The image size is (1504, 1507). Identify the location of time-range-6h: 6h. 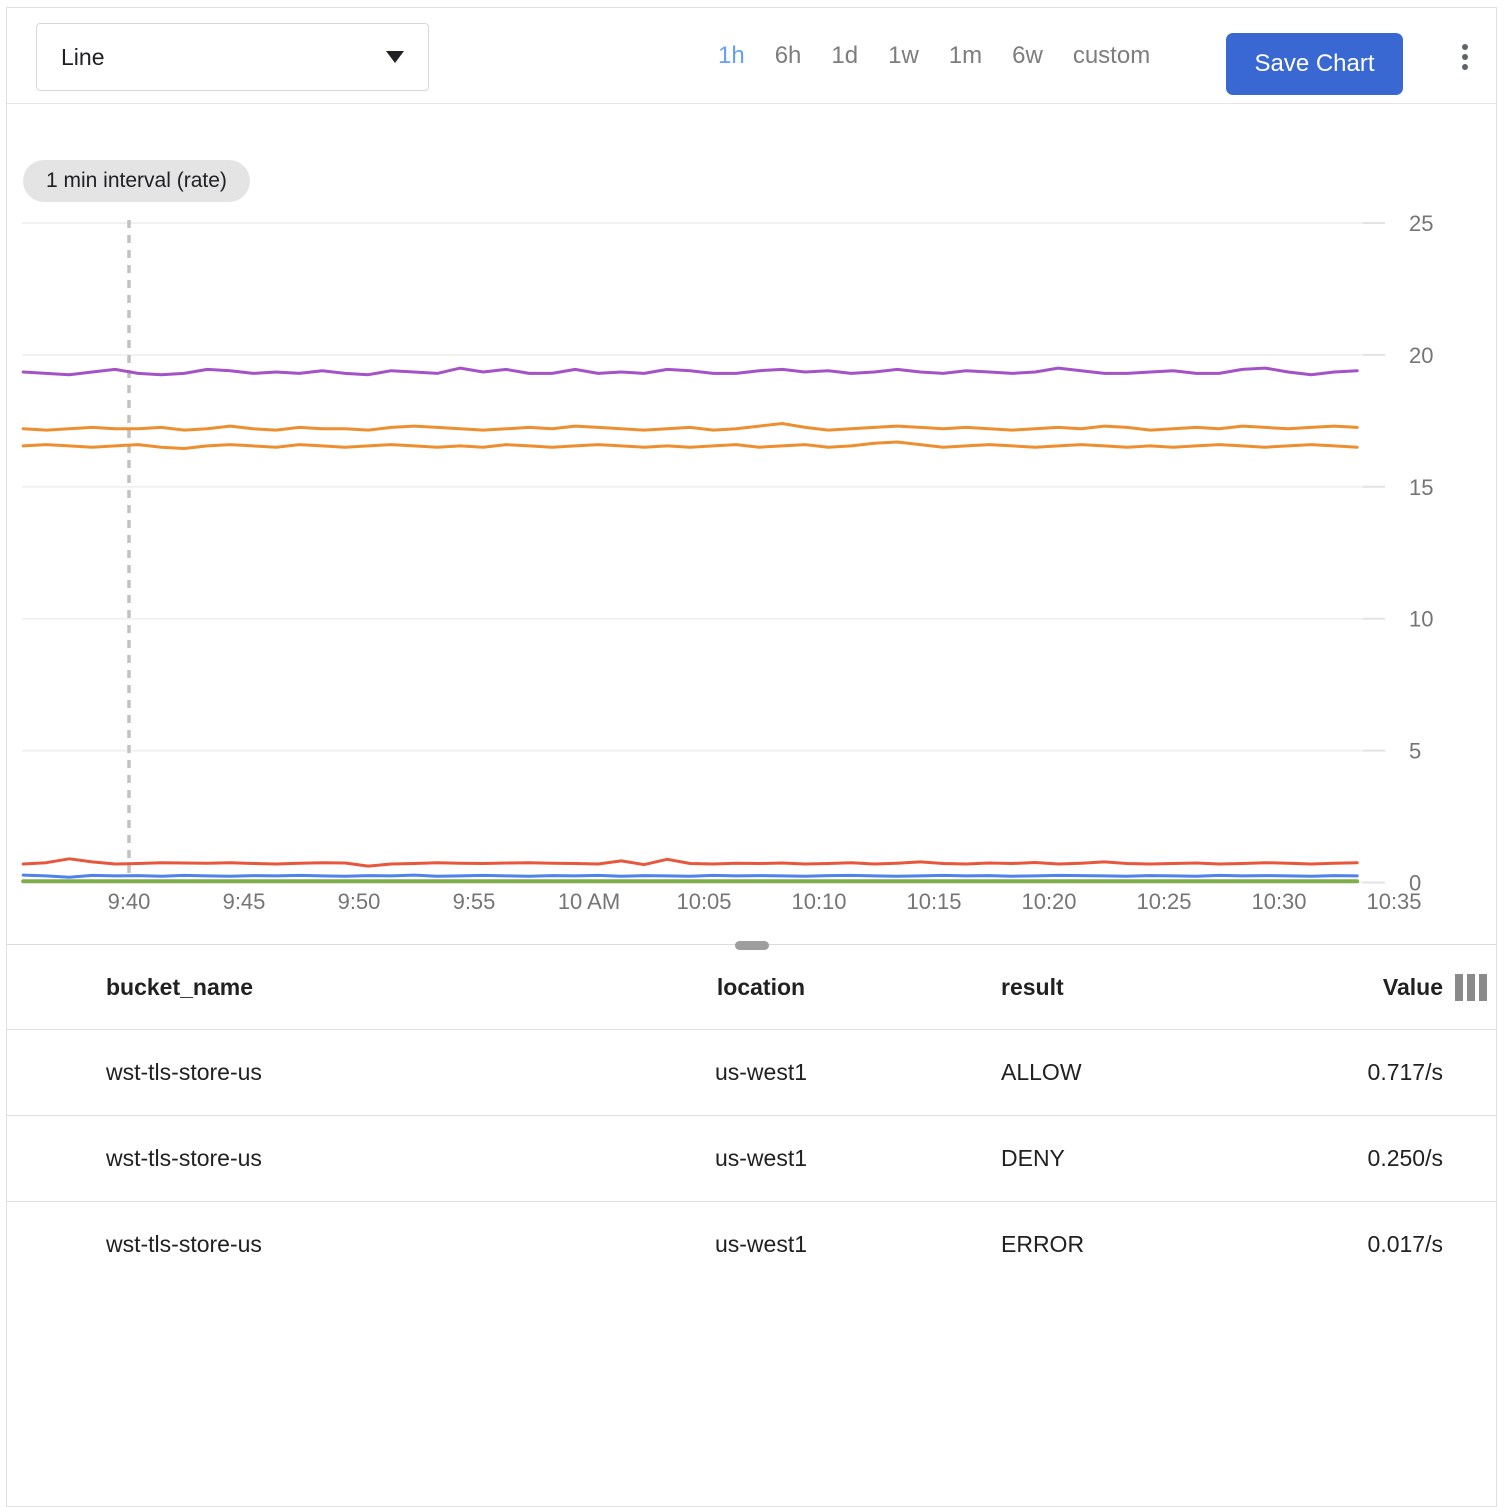
(788, 55).